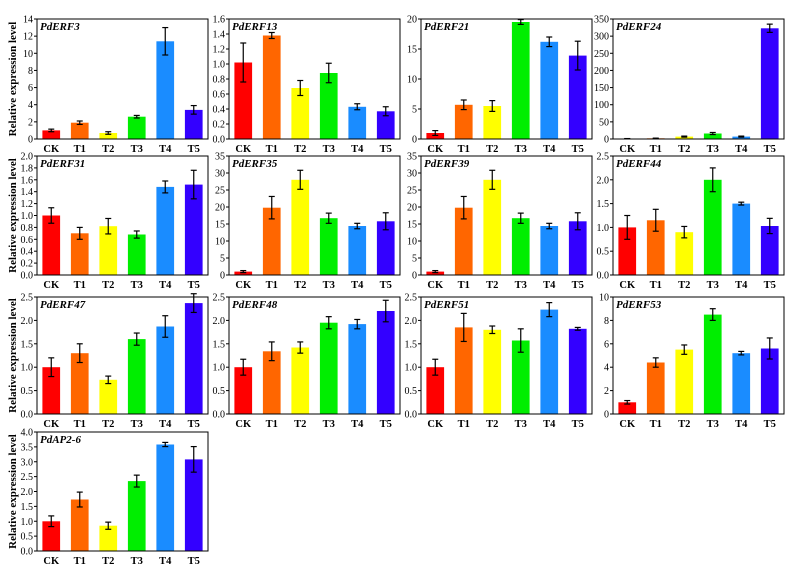 This screenshot has width=789, height=567. What do you see at coordinates (606, 368) in the screenshot?
I see `y-tick-label: 4` at bounding box center [606, 368].